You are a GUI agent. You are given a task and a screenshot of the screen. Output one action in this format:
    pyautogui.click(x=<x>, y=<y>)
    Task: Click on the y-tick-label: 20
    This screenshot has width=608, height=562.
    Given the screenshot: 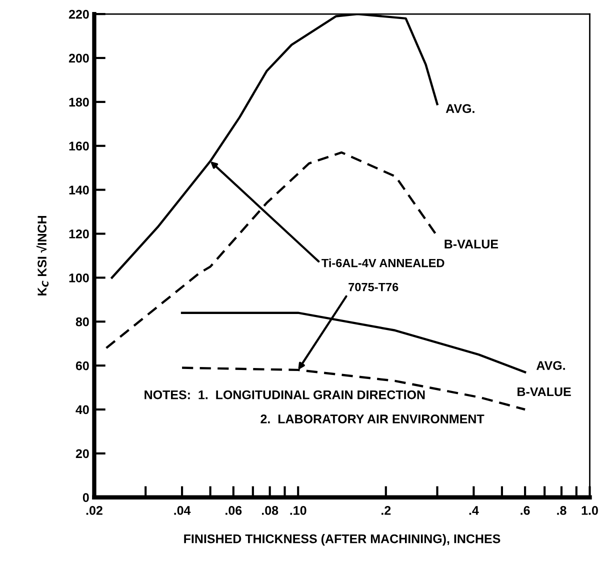 What is the action you would take?
    pyautogui.click(x=82, y=453)
    